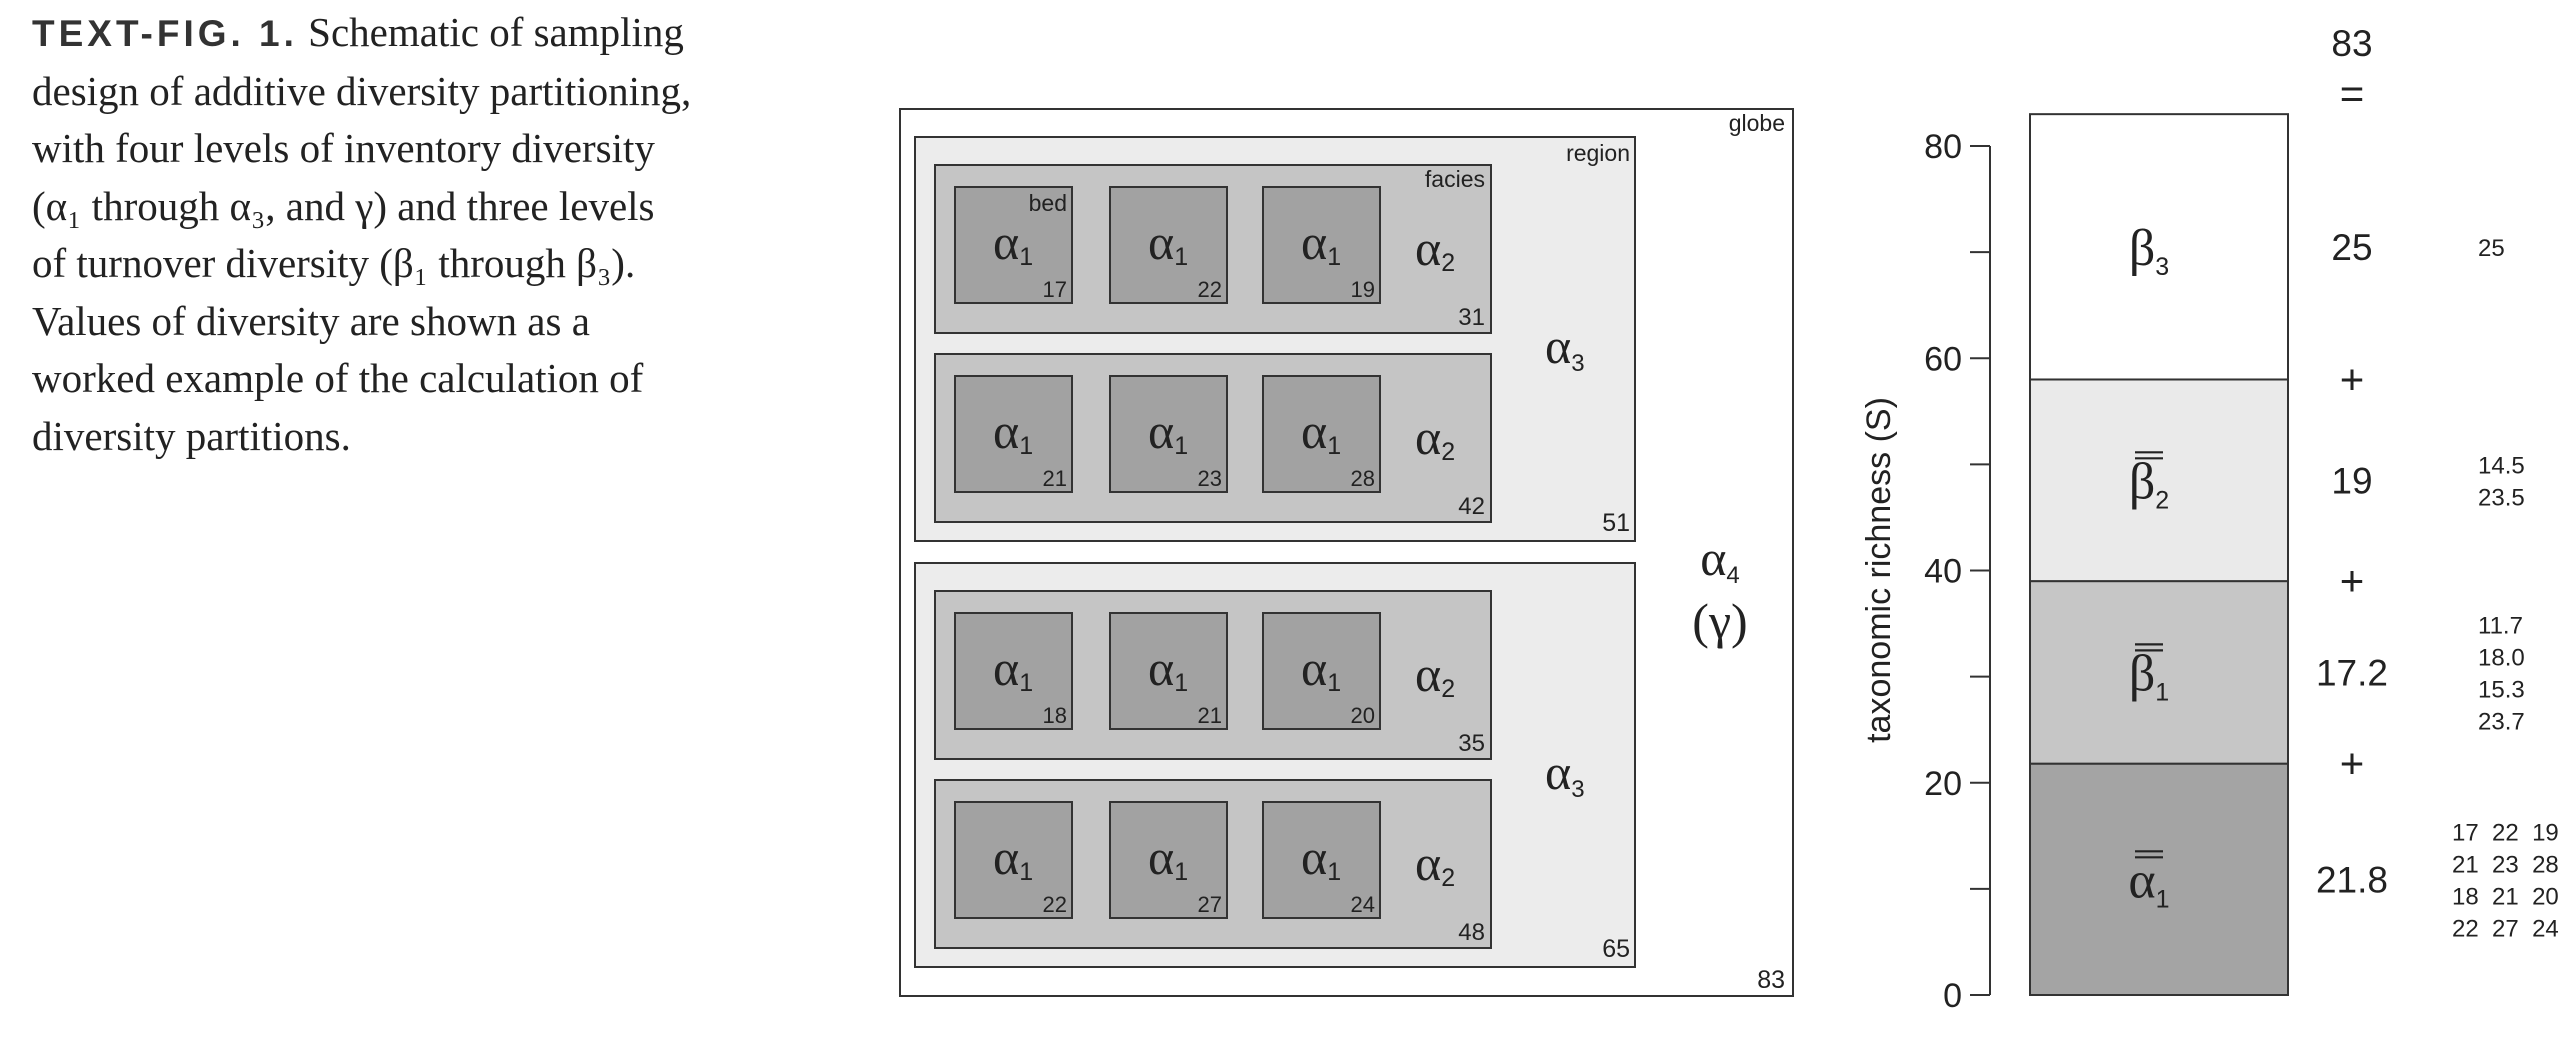 Image resolution: width=2576 pixels, height=1050 pixels. Describe the element at coordinates (1616, 949) in the screenshot. I see `region-value: 65` at that location.